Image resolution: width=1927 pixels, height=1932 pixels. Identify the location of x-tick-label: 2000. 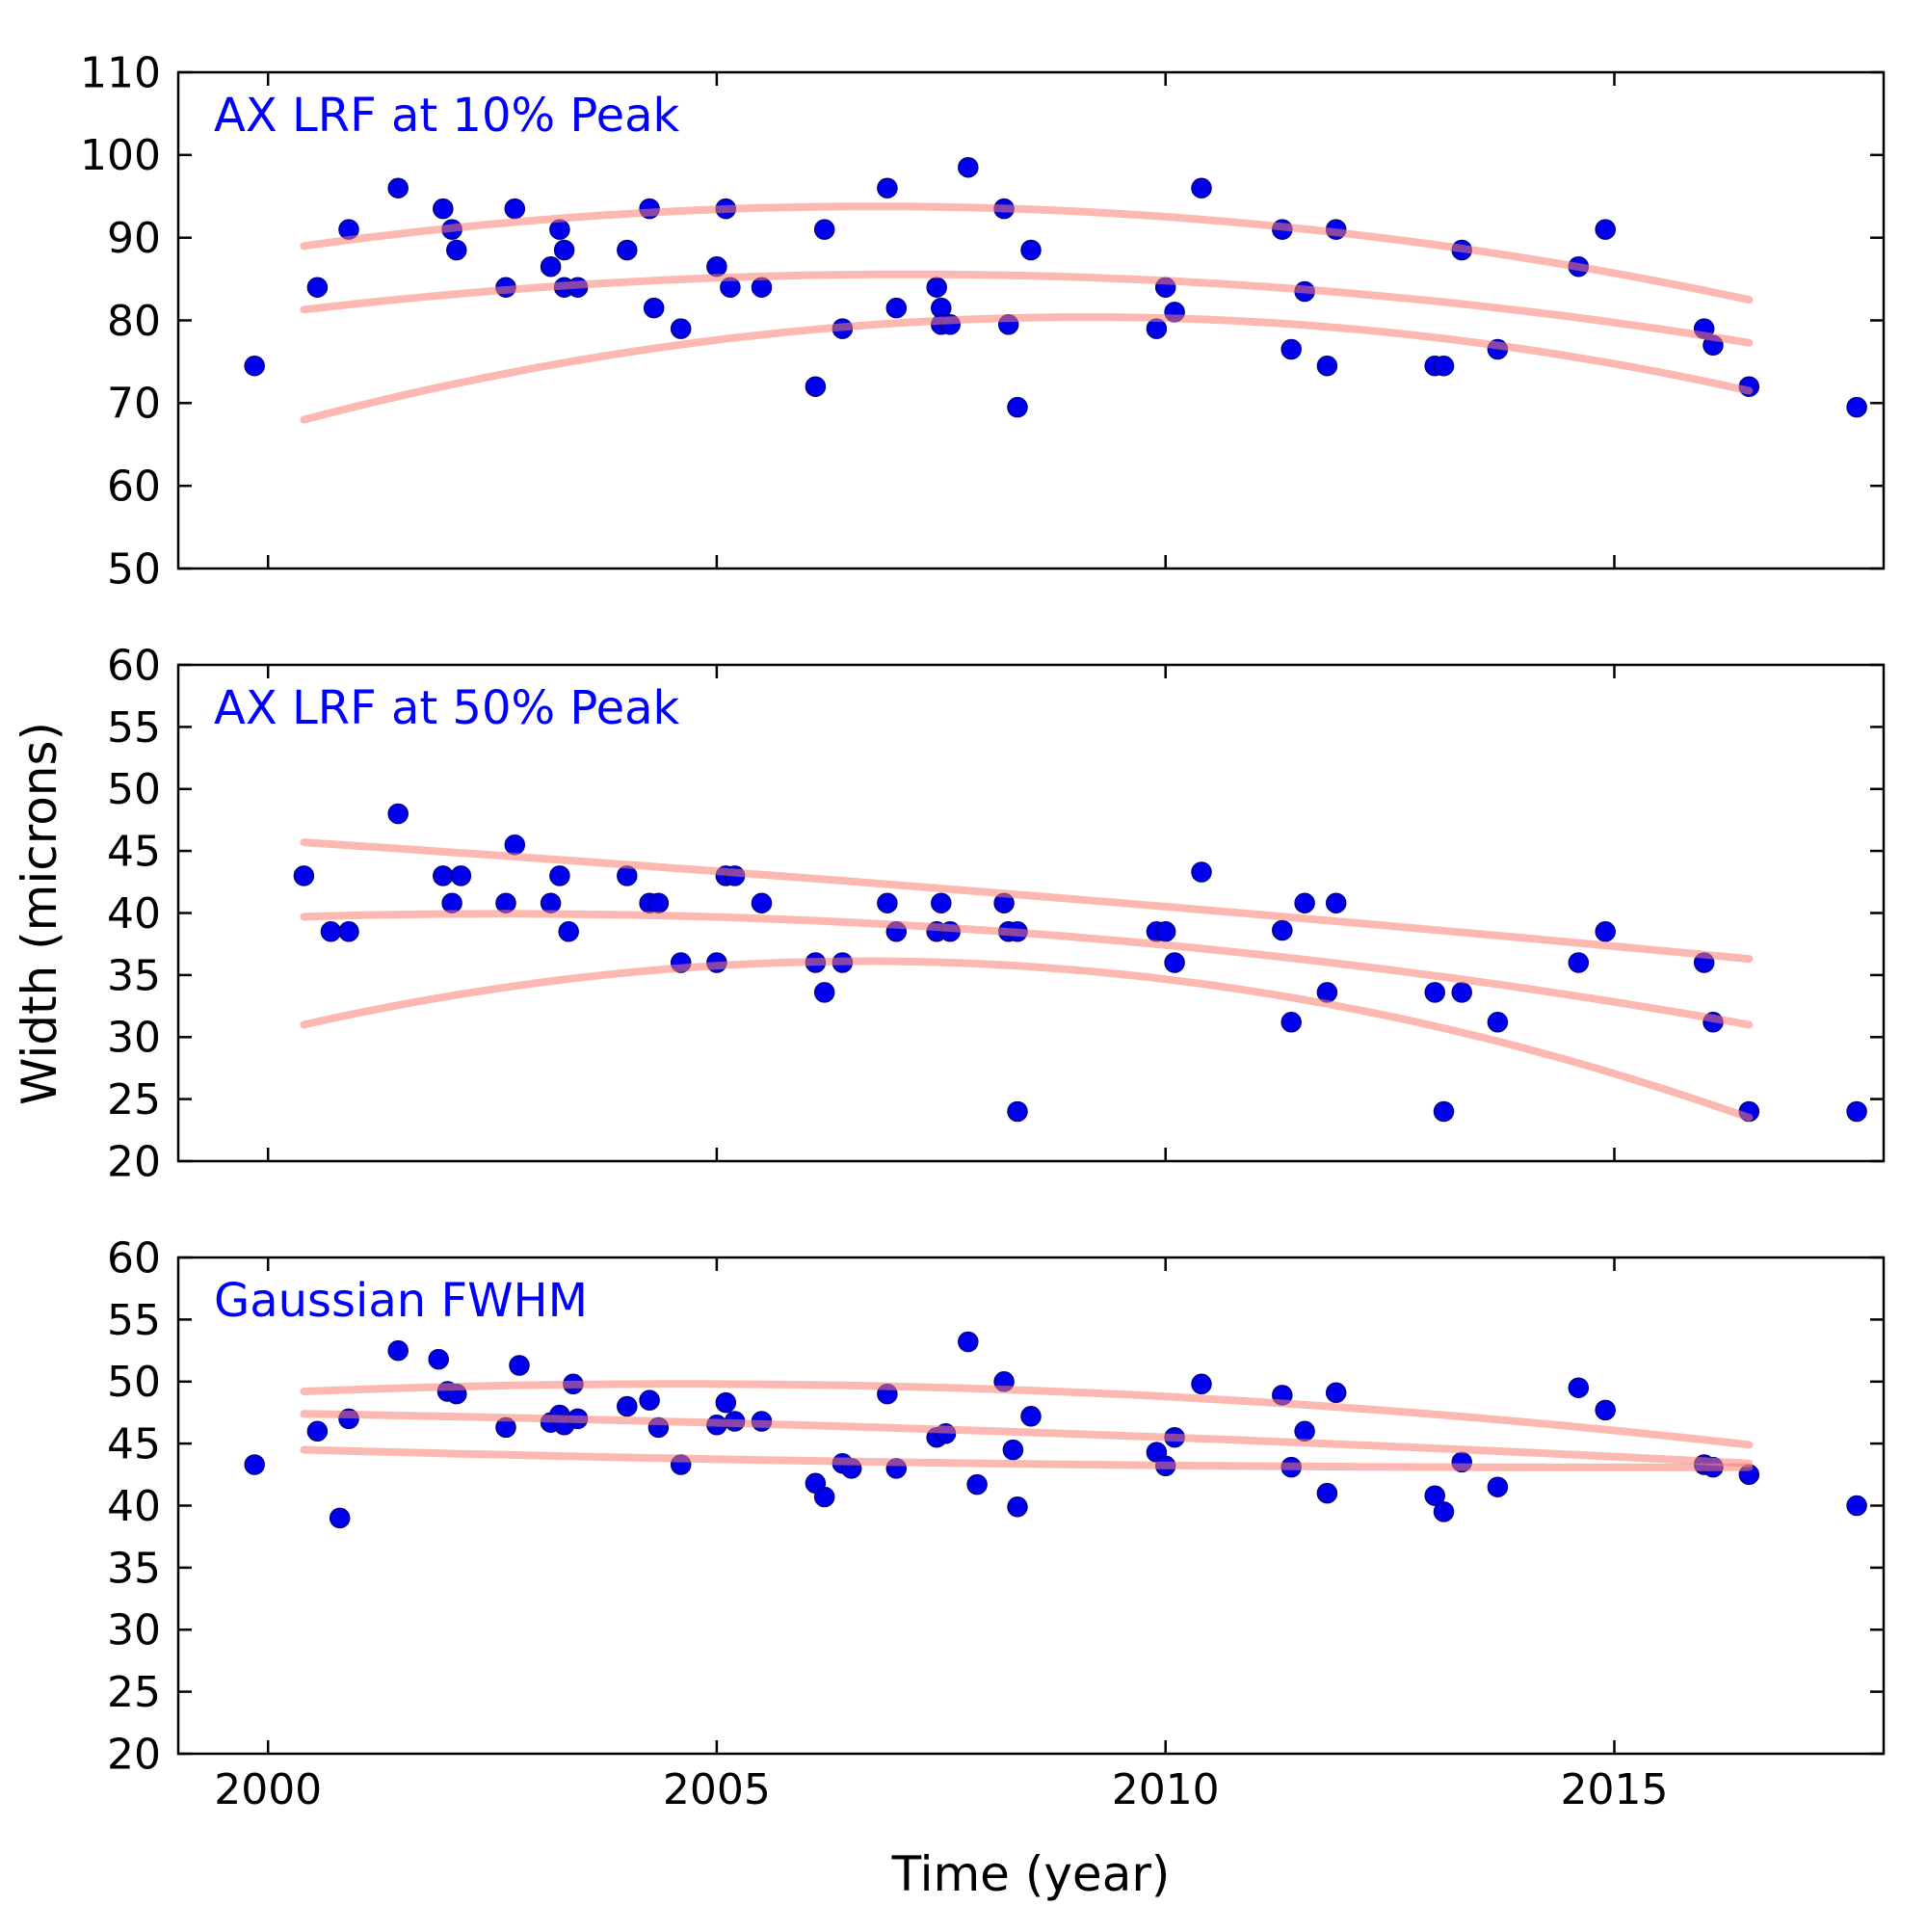
(268, 1789).